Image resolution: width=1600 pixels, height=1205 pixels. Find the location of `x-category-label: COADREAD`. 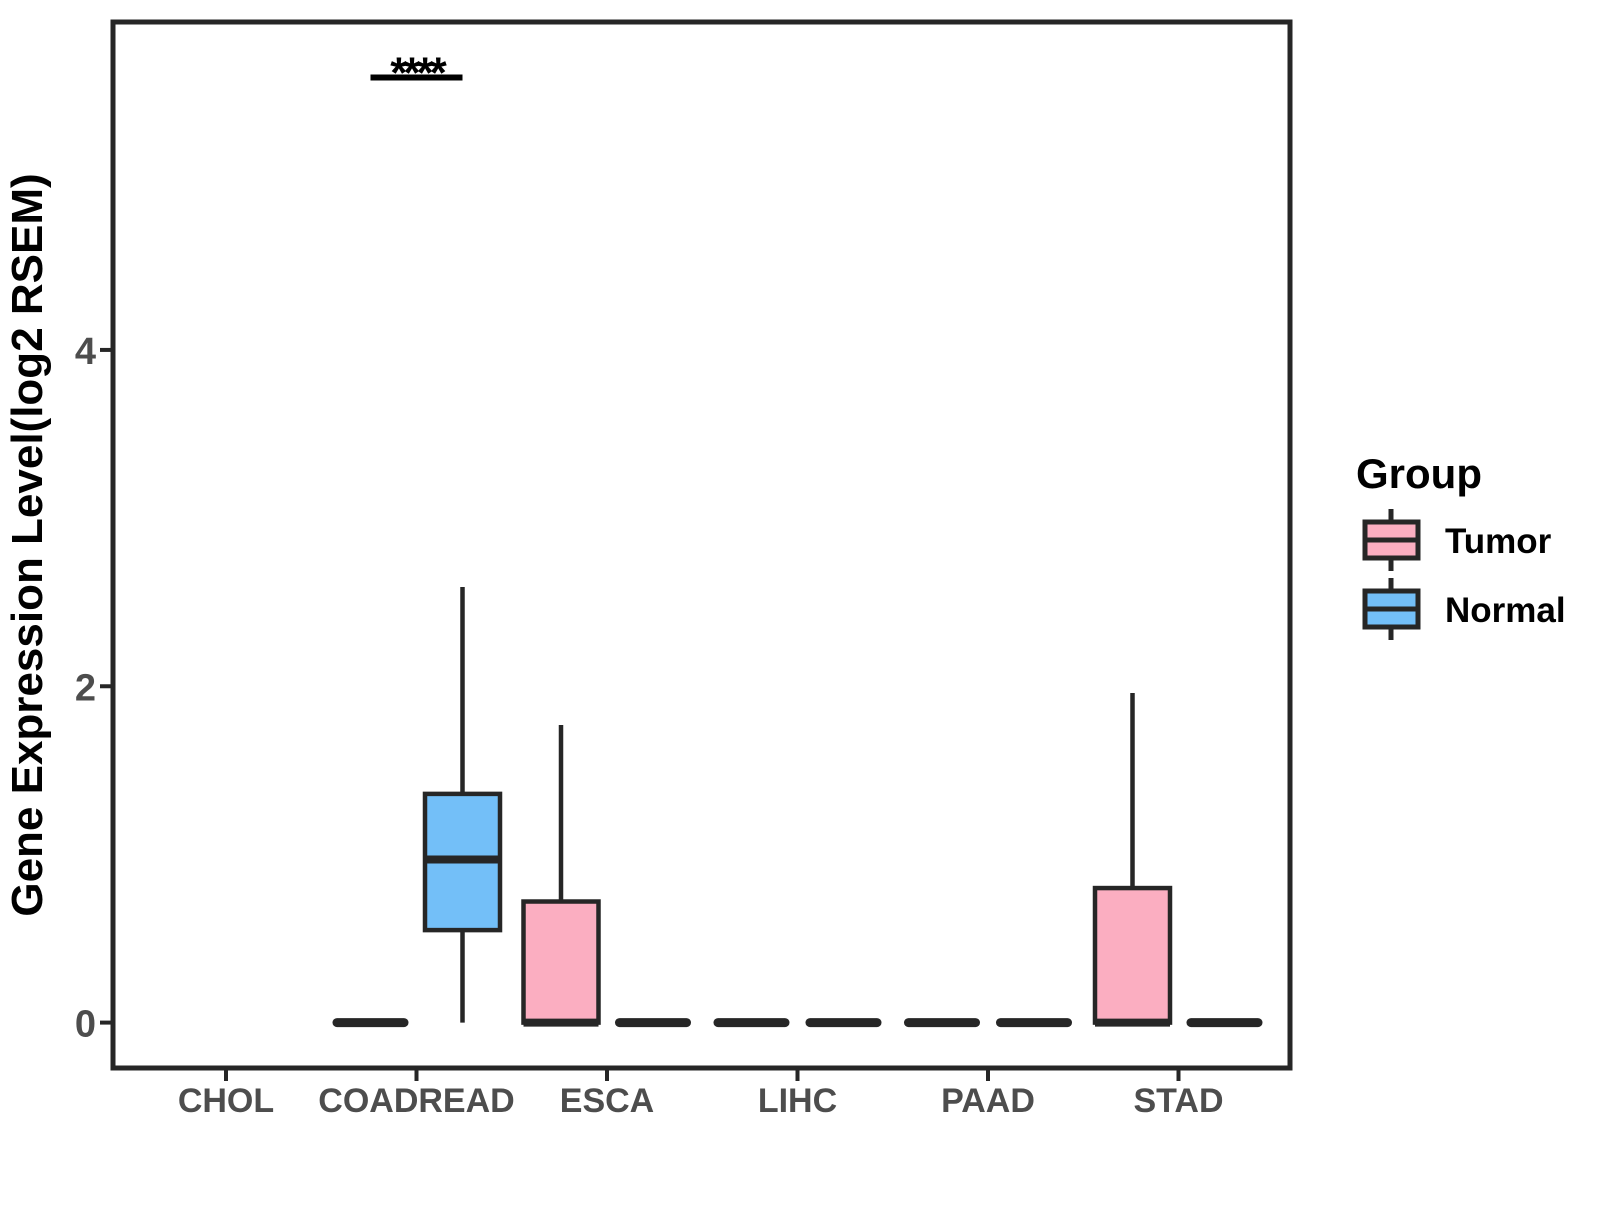

x-category-label: COADREAD is located at coordinates (416, 1101).